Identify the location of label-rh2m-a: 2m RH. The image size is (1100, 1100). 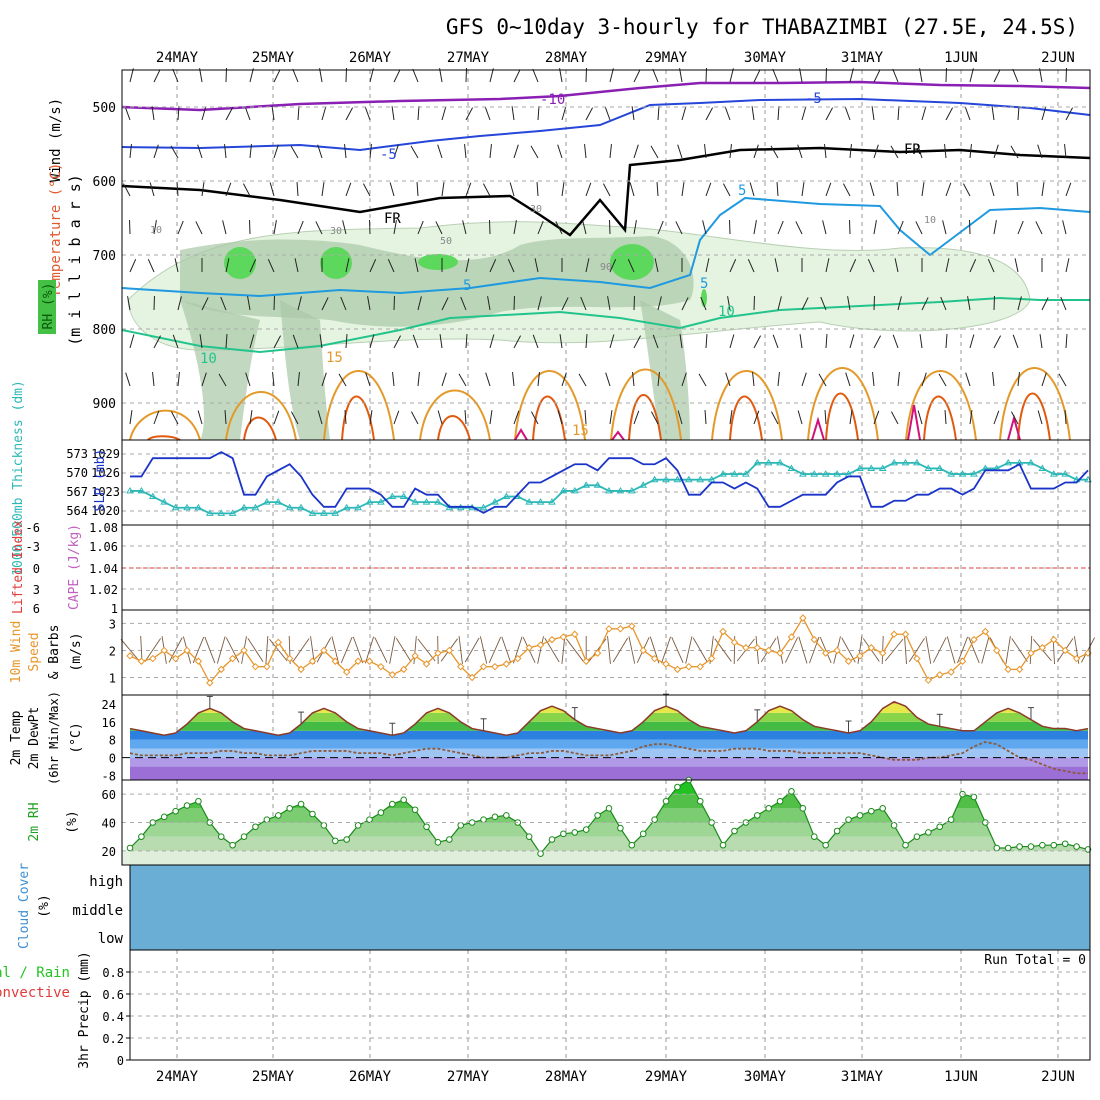
(34, 821).